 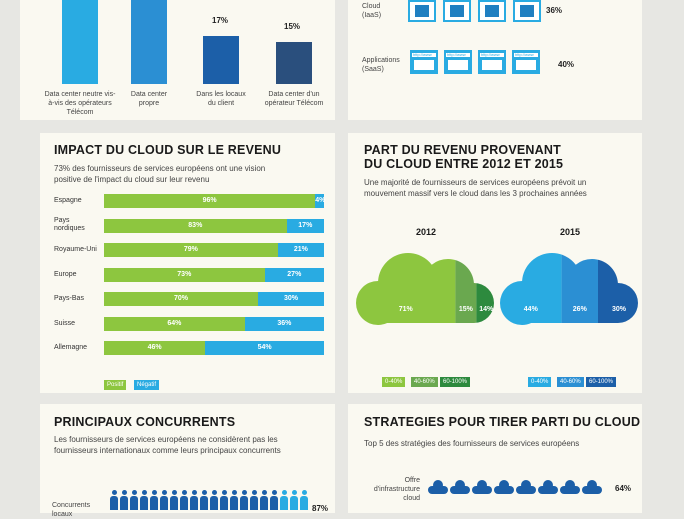 What do you see at coordinates (191, 250) in the screenshot?
I see `bar-positive: 79%` at bounding box center [191, 250].